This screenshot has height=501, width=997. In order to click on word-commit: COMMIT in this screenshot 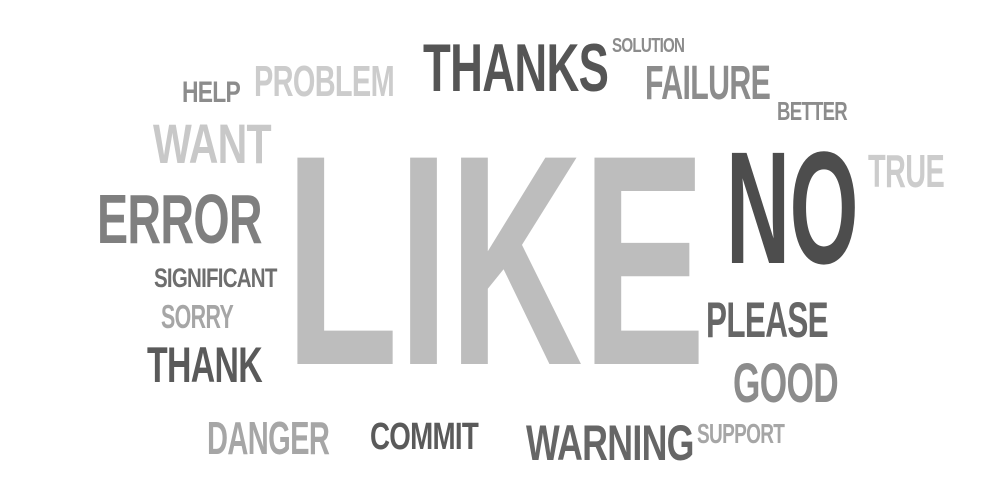, I will do `click(424, 437)`.